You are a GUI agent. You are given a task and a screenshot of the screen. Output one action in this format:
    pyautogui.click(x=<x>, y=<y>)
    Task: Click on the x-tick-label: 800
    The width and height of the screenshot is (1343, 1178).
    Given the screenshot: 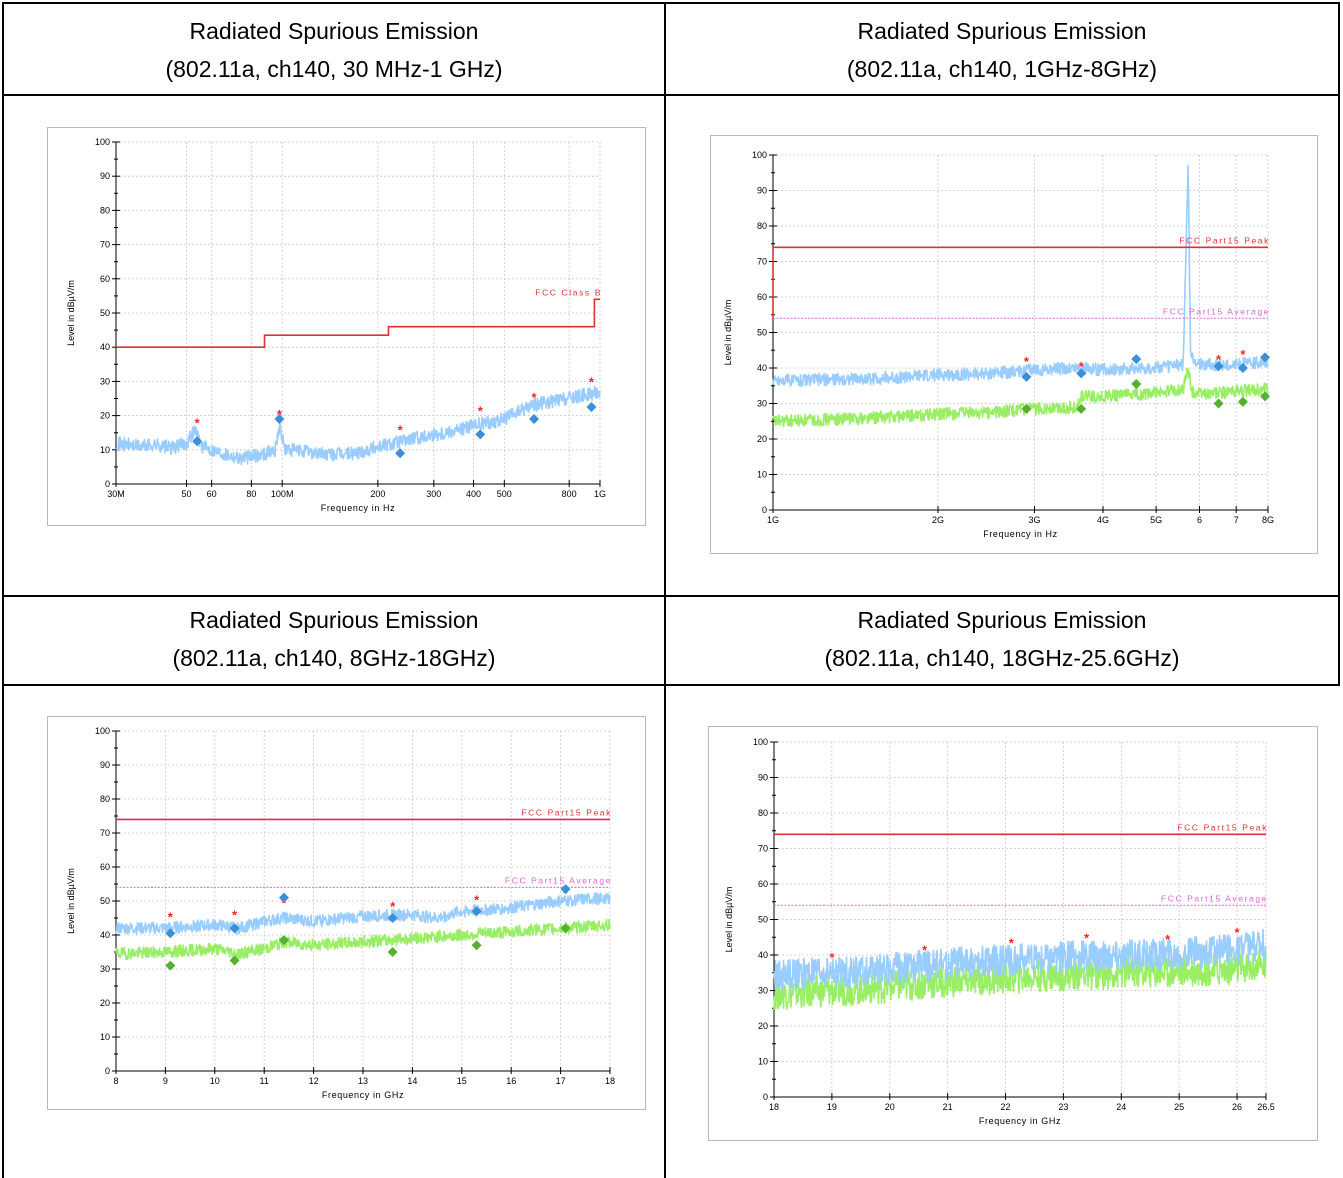 What is the action you would take?
    pyautogui.click(x=569, y=494)
    